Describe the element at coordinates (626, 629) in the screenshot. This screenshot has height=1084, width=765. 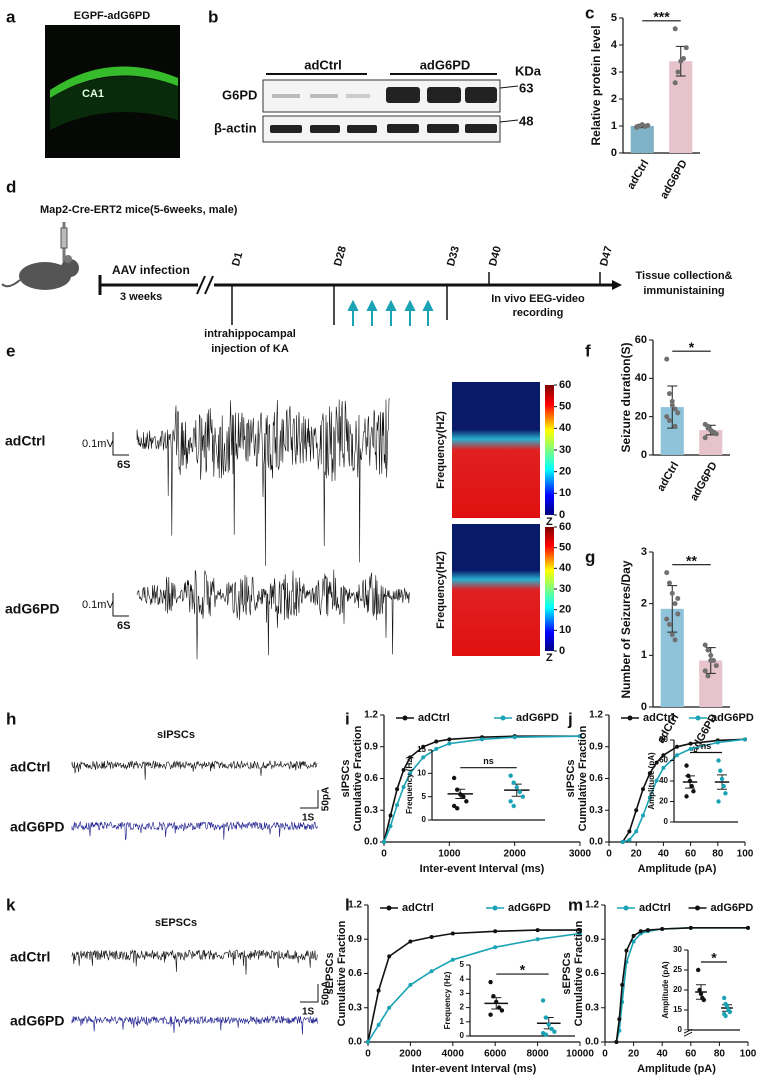
I see `y-axis-label: Number of Seizures/Day` at that location.